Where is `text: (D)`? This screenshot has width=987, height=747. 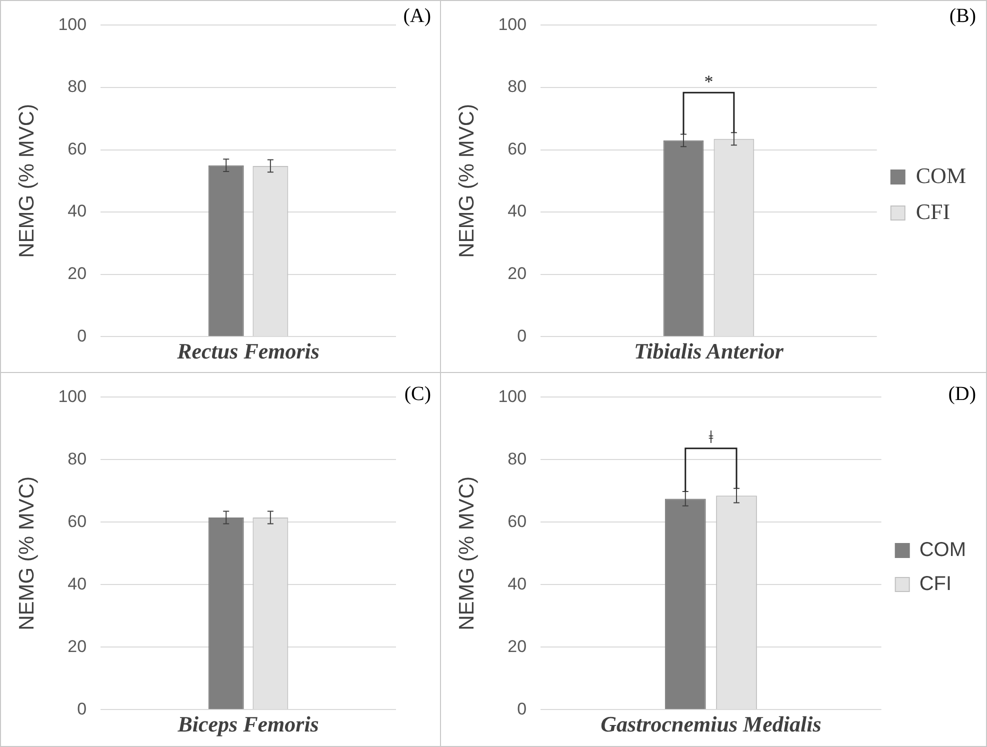 text: (D) is located at coordinates (962, 394).